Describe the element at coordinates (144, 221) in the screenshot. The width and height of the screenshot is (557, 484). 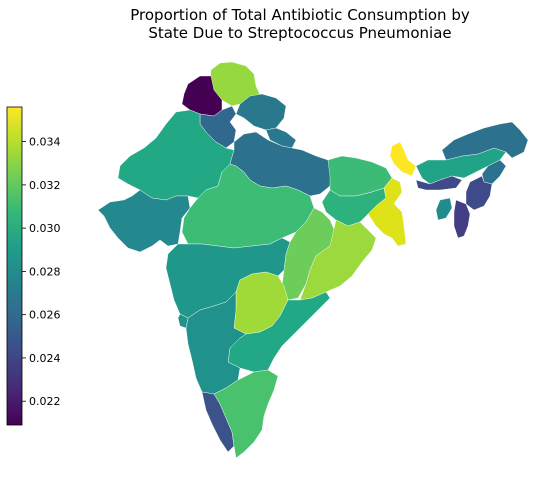
I see `region-gujarat` at that location.